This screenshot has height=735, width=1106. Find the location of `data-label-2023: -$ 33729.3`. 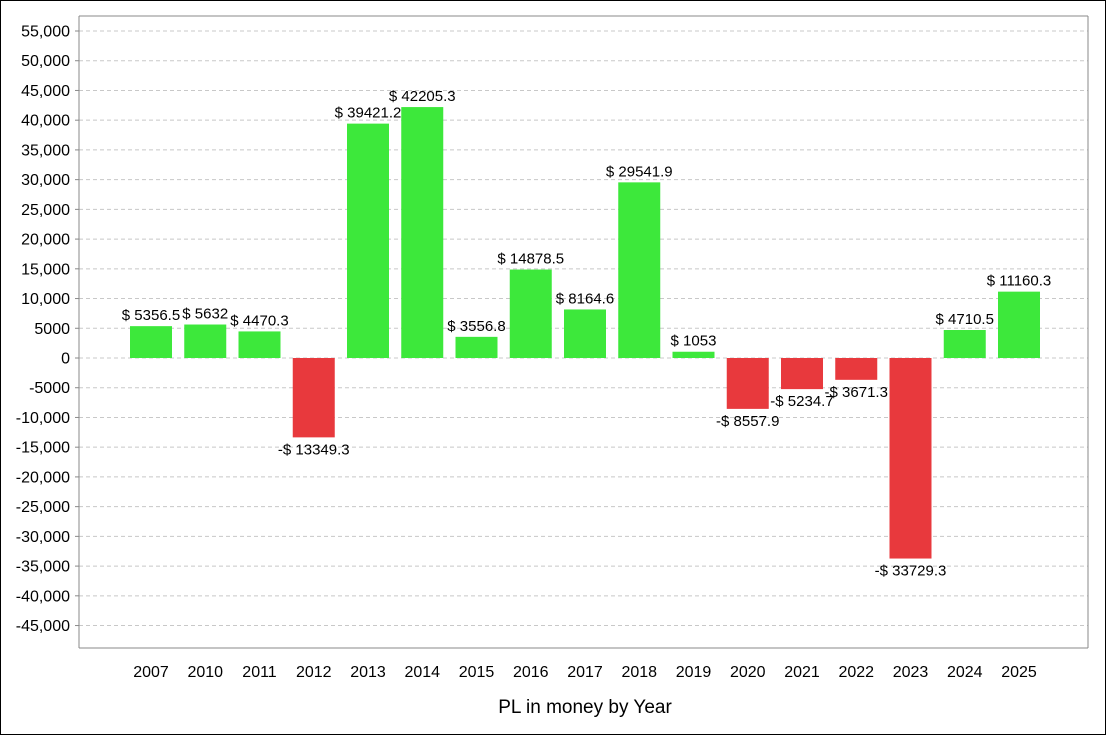

data-label-2023: -$ 33729.3 is located at coordinates (911, 571).